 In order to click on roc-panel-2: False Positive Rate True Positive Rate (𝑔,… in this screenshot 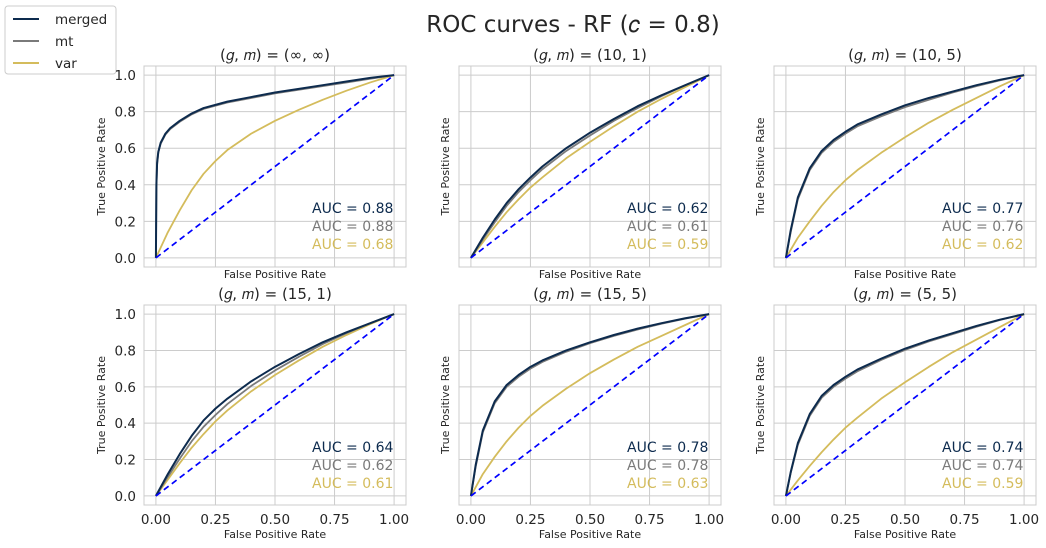, I will do `click(580, 163)`.